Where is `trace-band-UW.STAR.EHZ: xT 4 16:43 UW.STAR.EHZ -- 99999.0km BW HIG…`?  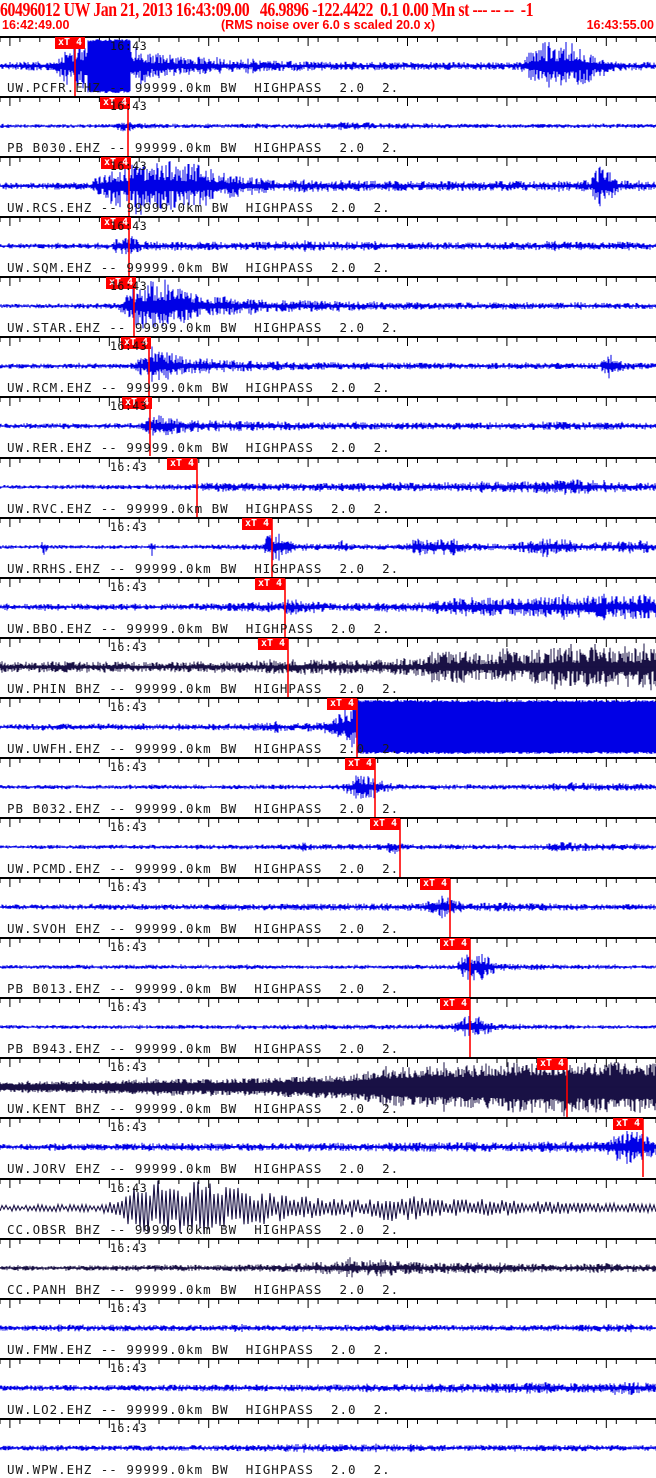
trace-band-UW.STAR.EHZ: xT 4 16:43 UW.STAR.EHZ -- 99999.0km BW HIG… is located at coordinates (328, 306).